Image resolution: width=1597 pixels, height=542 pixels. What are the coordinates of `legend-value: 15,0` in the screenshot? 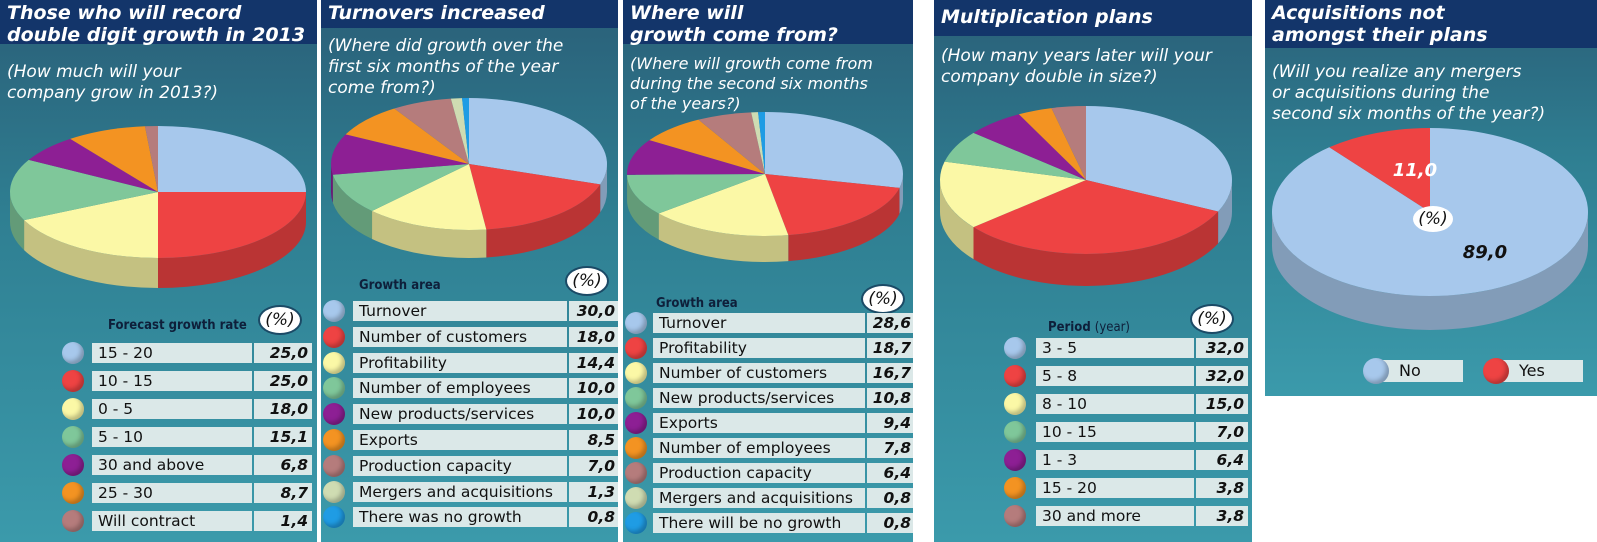 It's located at (1222, 404).